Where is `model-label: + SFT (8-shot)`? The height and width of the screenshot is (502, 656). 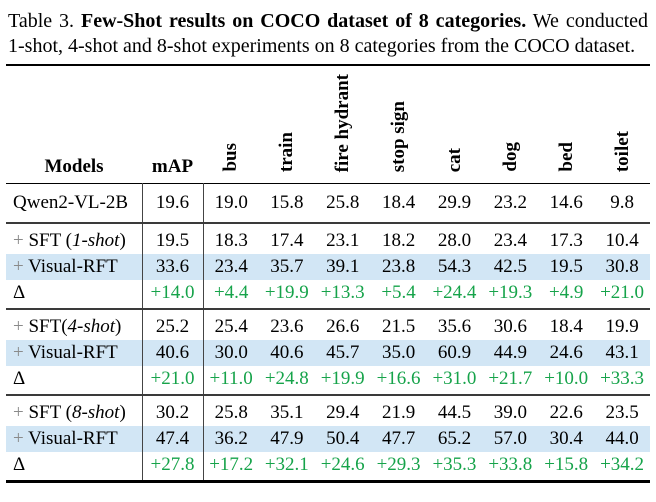 model-label: + SFT (8-shot) is located at coordinates (69, 412).